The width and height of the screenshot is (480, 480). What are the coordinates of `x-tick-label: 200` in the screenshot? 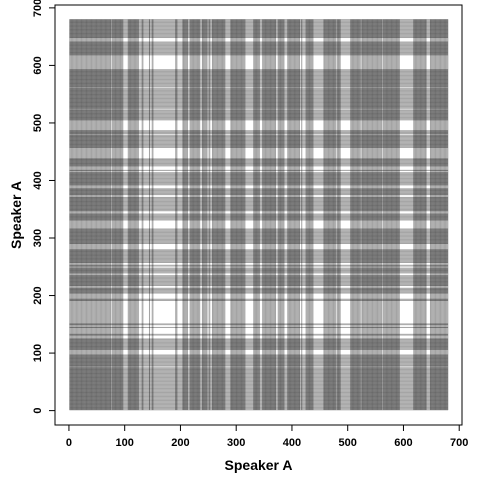 It's located at (180, 443).